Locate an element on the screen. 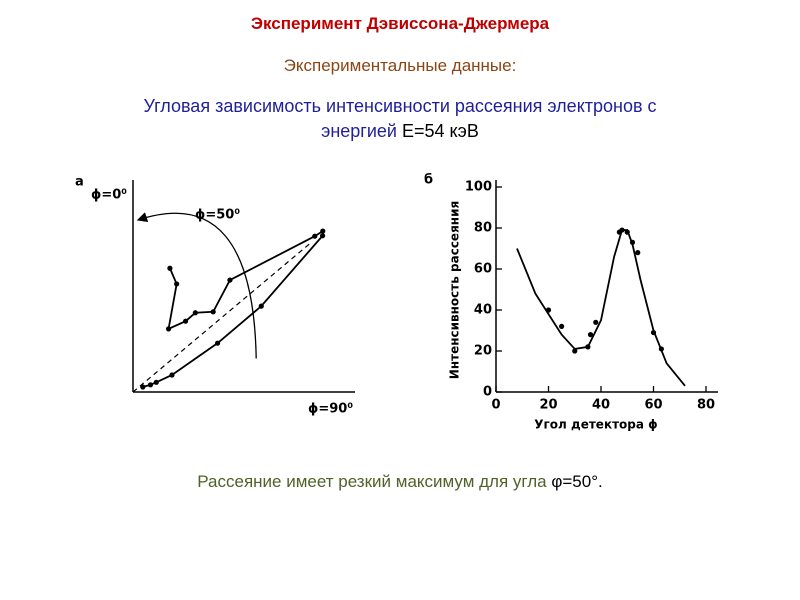 The width and height of the screenshot is (800, 600). x-axis-title: Угол детектора ϕ is located at coordinates (595, 425).